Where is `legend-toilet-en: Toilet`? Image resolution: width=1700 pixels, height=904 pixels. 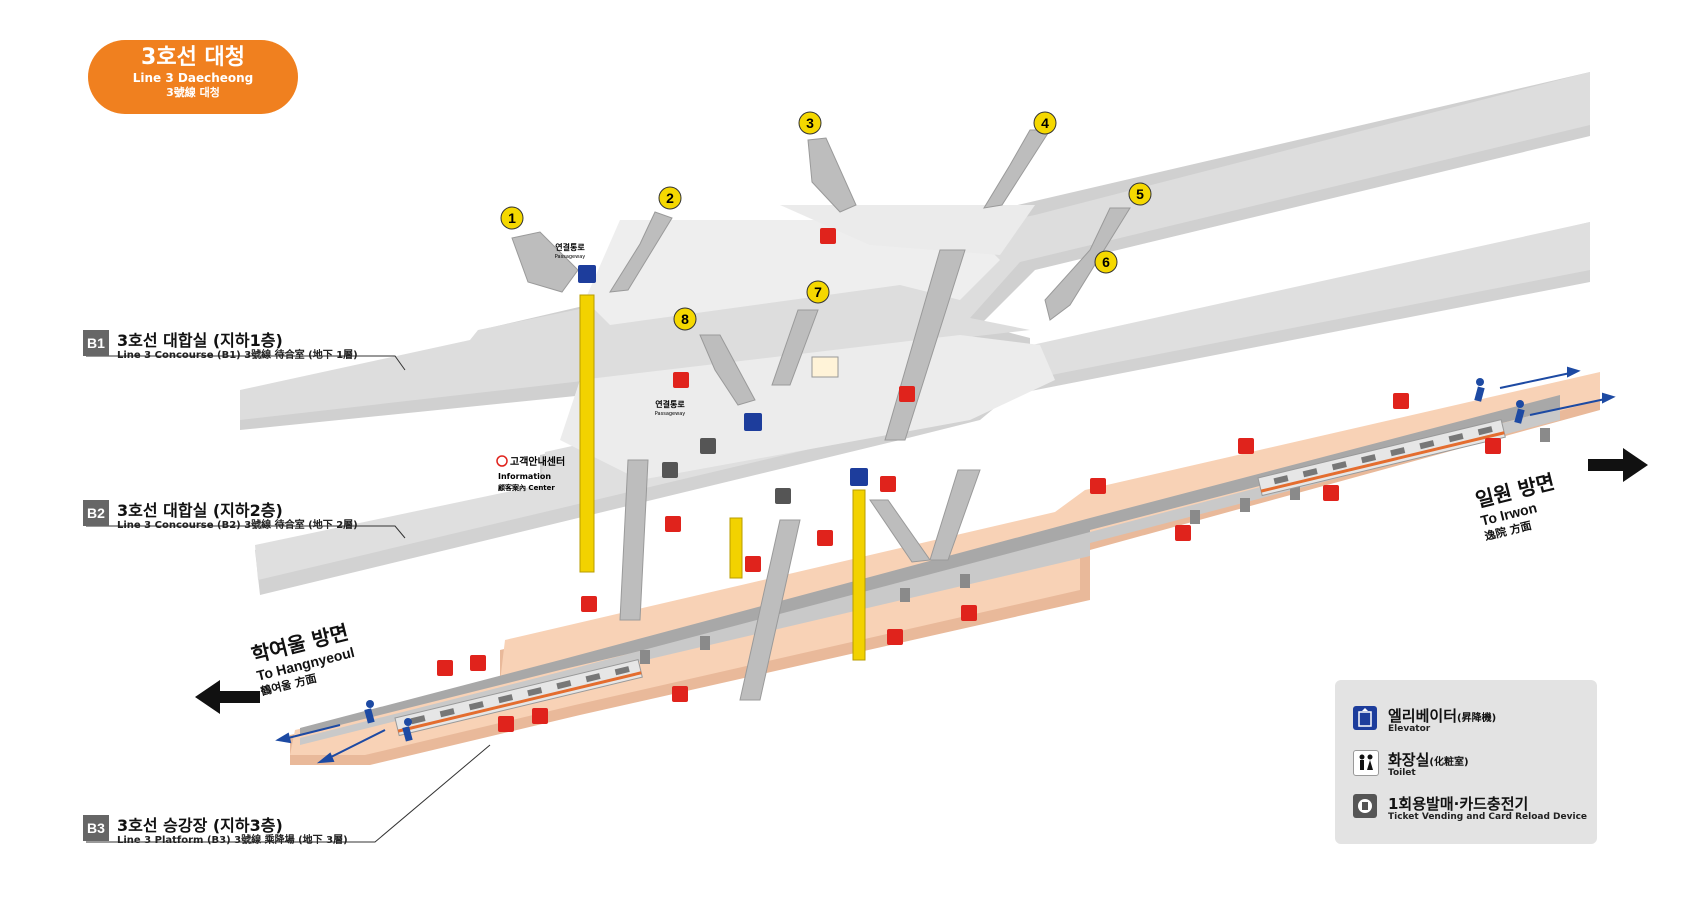 legend-toilet-en: Toilet is located at coordinates (1402, 773).